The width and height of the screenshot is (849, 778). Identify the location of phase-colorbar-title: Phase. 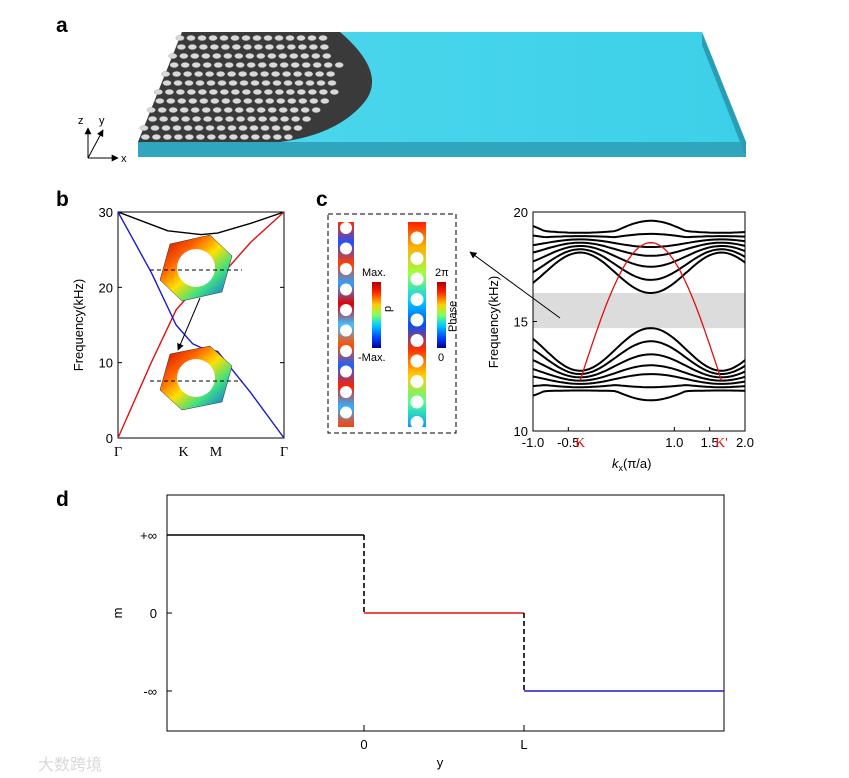
(453, 316).